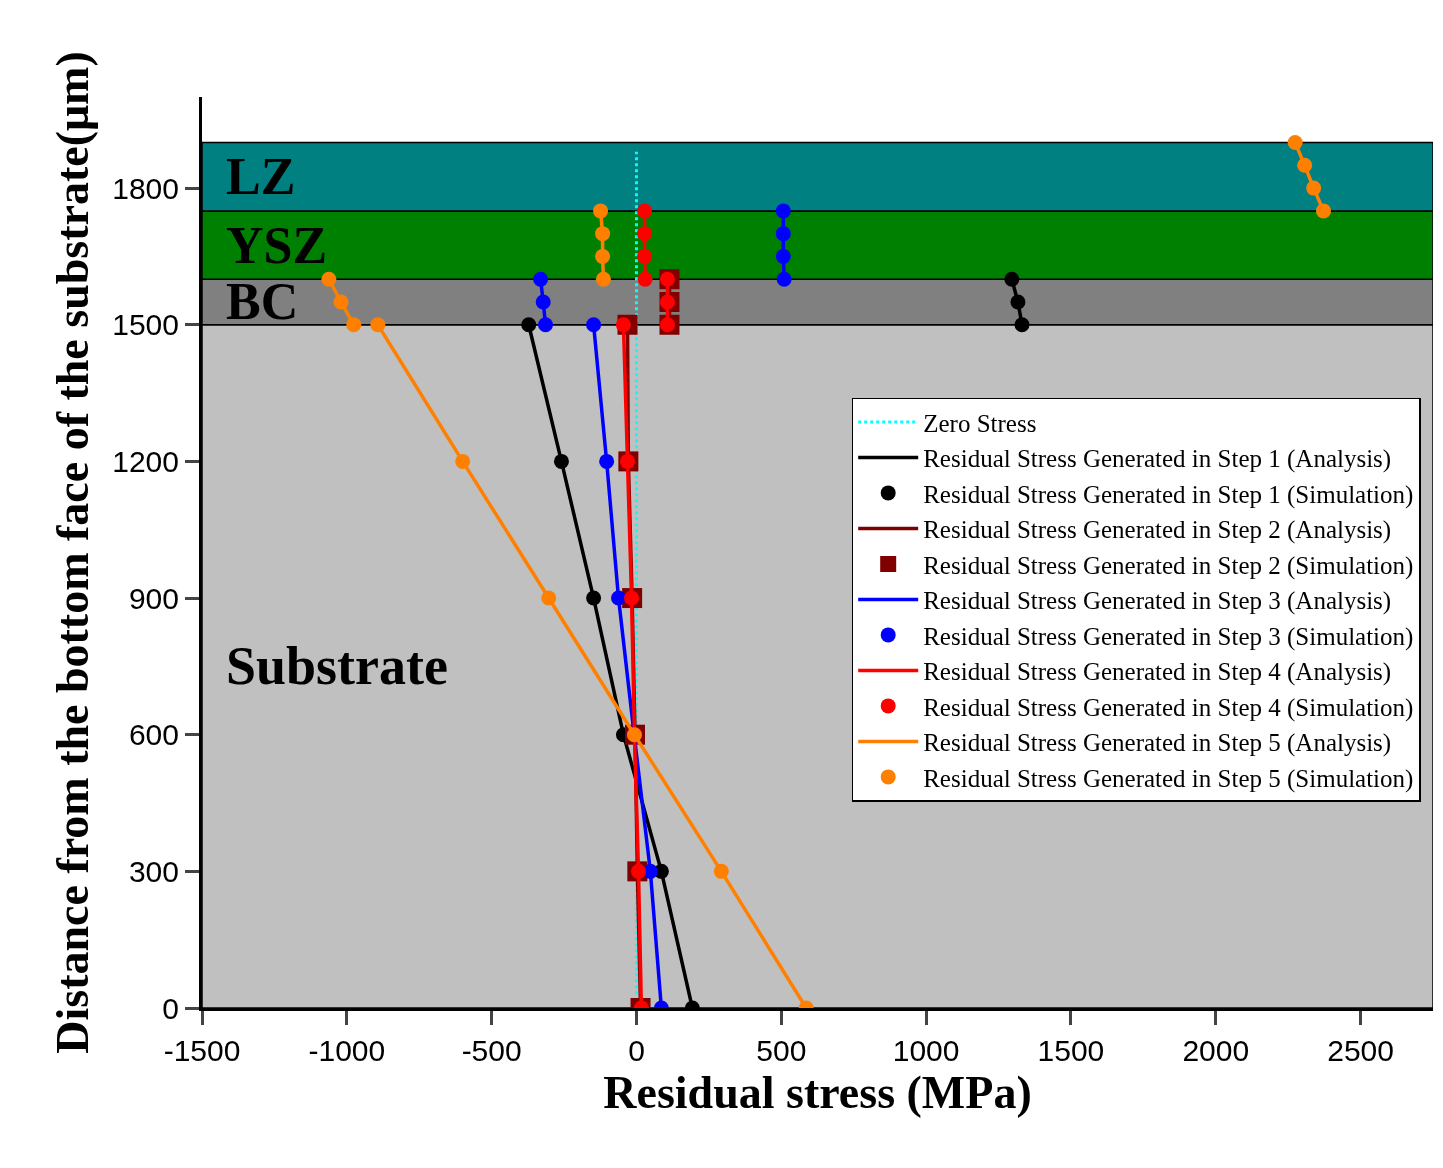 The height and width of the screenshot is (1168, 1443). I want to click on y-tick-label: 0, so click(170, 1008).